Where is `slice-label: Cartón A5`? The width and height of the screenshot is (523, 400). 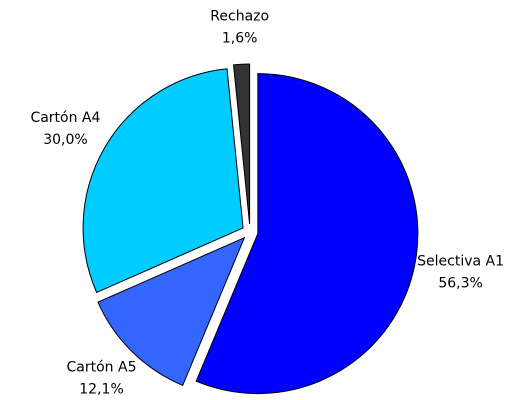
slice-label: Cartón A5 is located at coordinates (102, 367).